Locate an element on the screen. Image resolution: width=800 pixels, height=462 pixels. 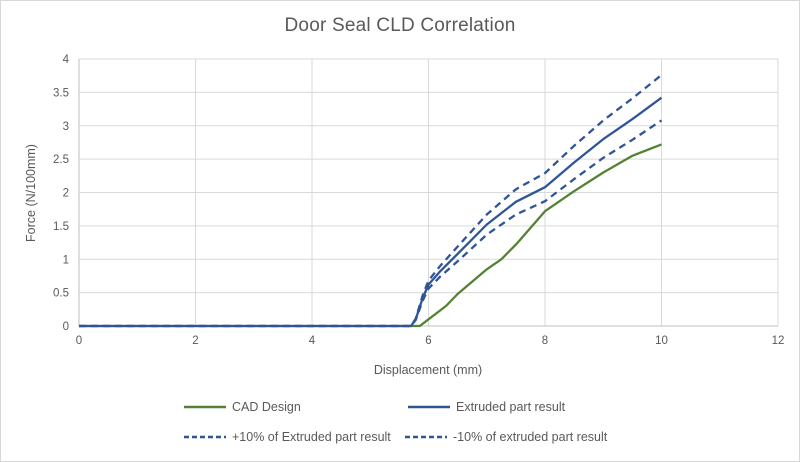
x-tick-label: 8 is located at coordinates (545, 341).